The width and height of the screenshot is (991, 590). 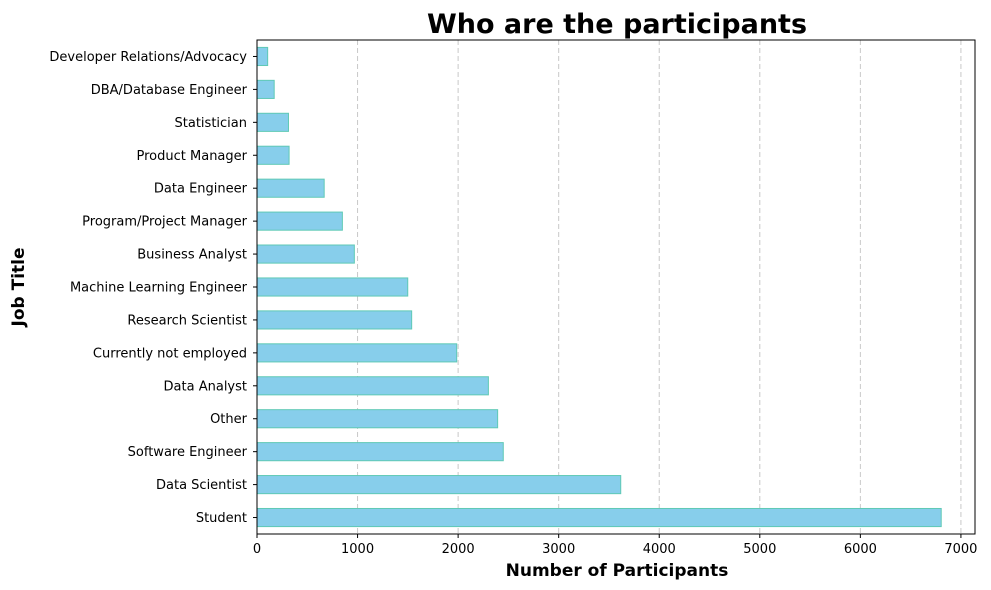 What do you see at coordinates (192, 255) in the screenshot?
I see `y-tick-label: Business Analyst` at bounding box center [192, 255].